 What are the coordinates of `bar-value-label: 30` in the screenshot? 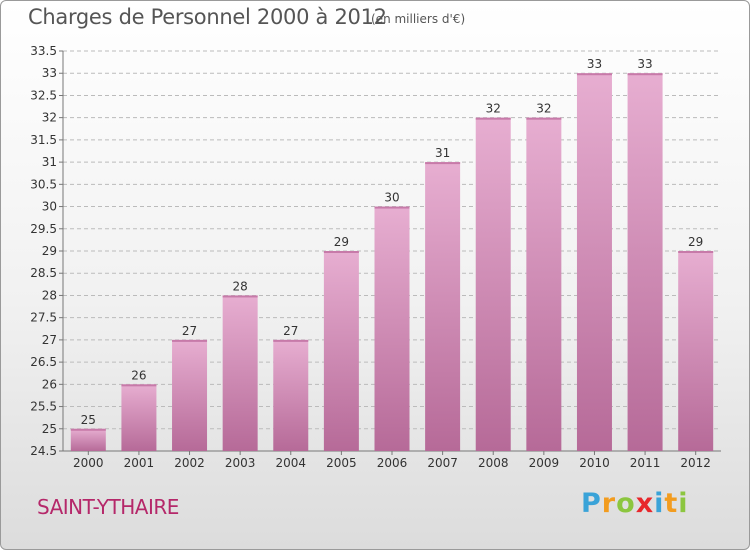 It's located at (391, 198).